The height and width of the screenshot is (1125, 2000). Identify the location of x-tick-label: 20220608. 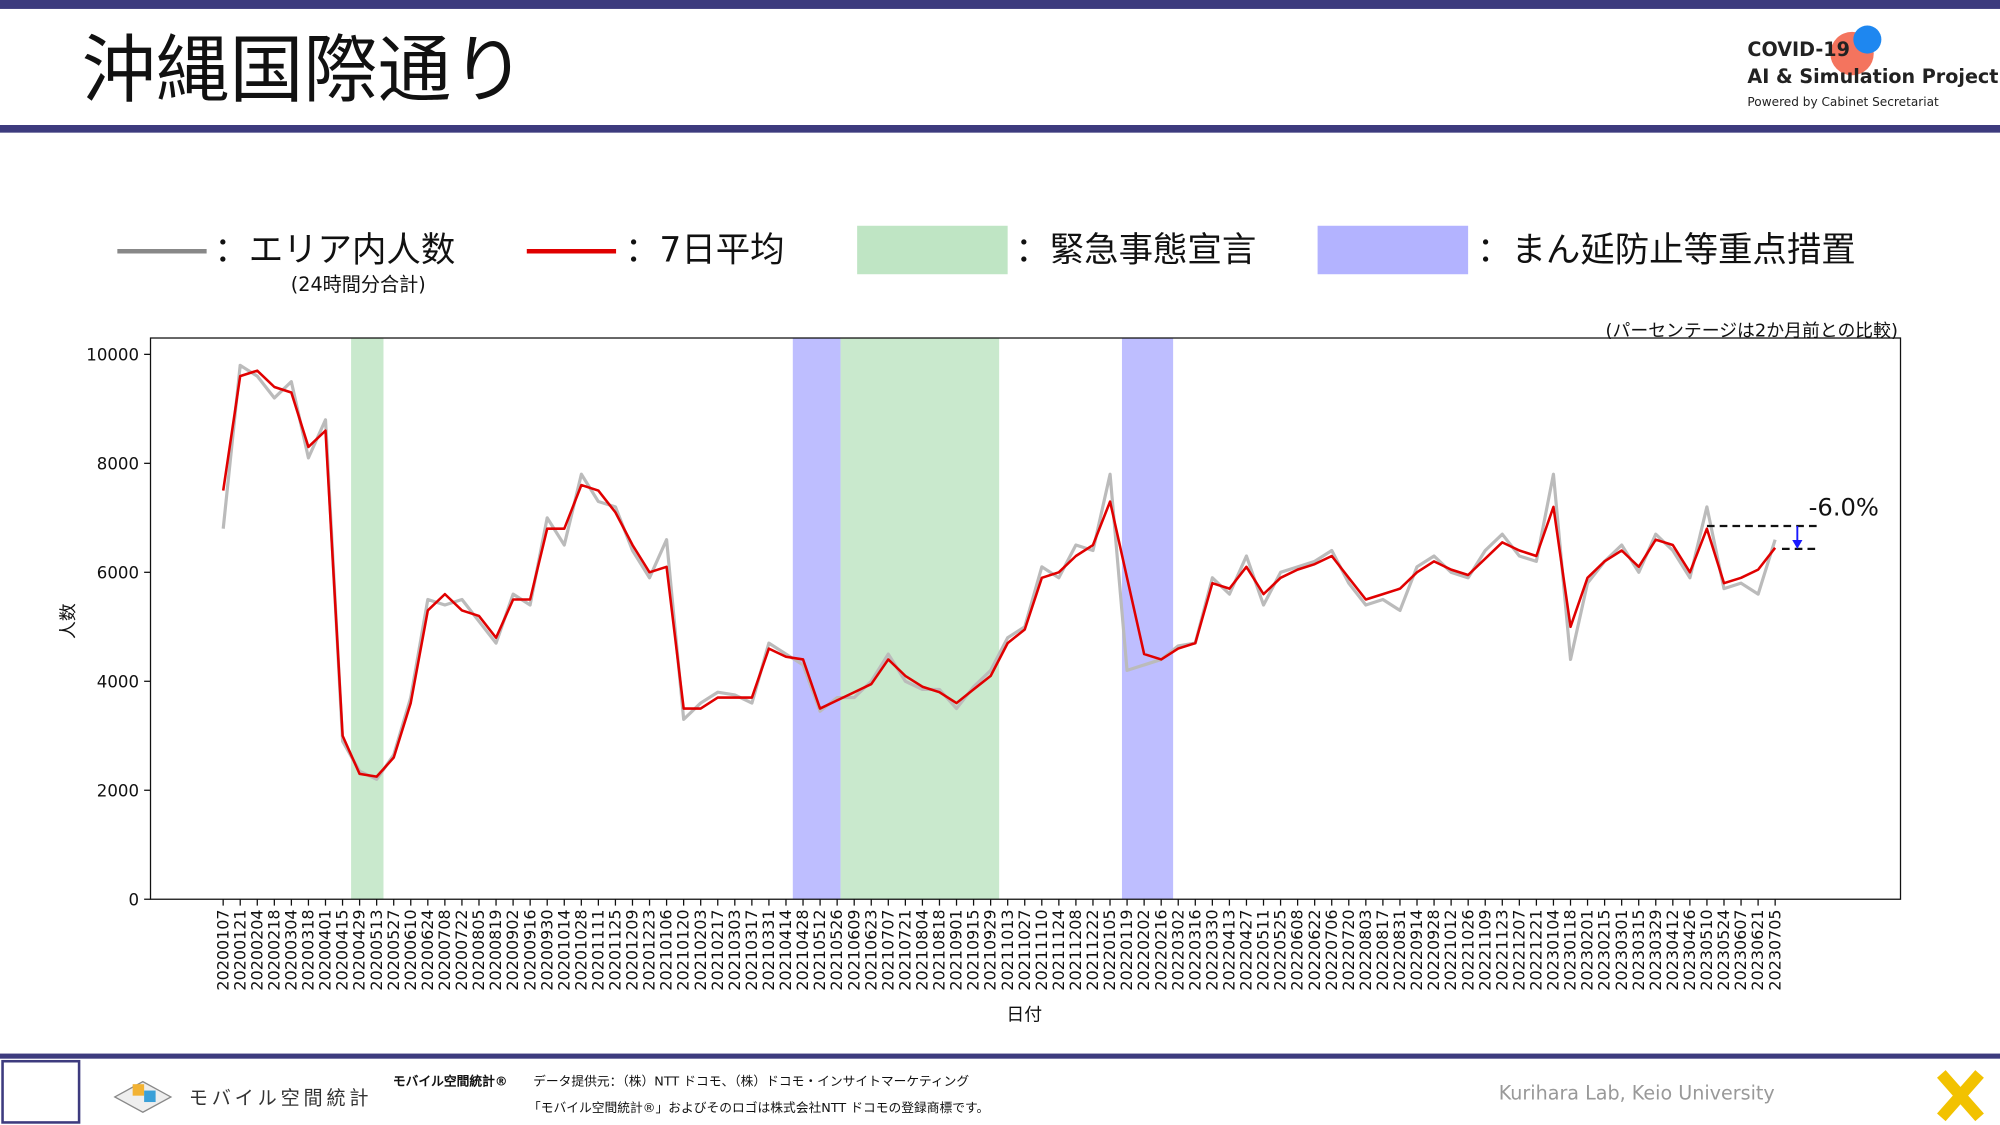
(1297, 949).